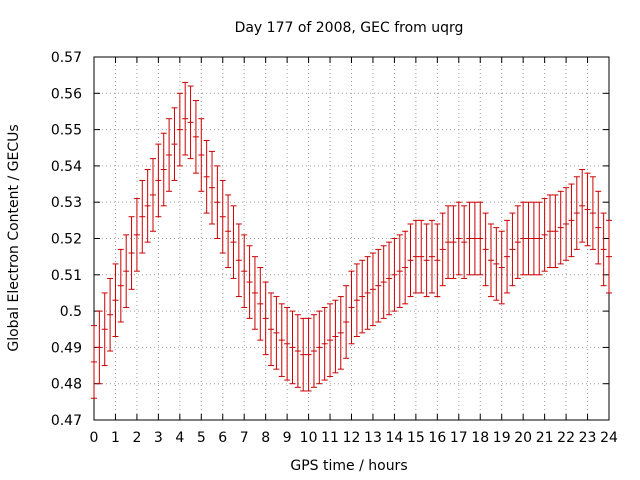 This screenshot has height=480, width=640. What do you see at coordinates (545, 438) in the screenshot?
I see `x-tick-label: 21` at bounding box center [545, 438].